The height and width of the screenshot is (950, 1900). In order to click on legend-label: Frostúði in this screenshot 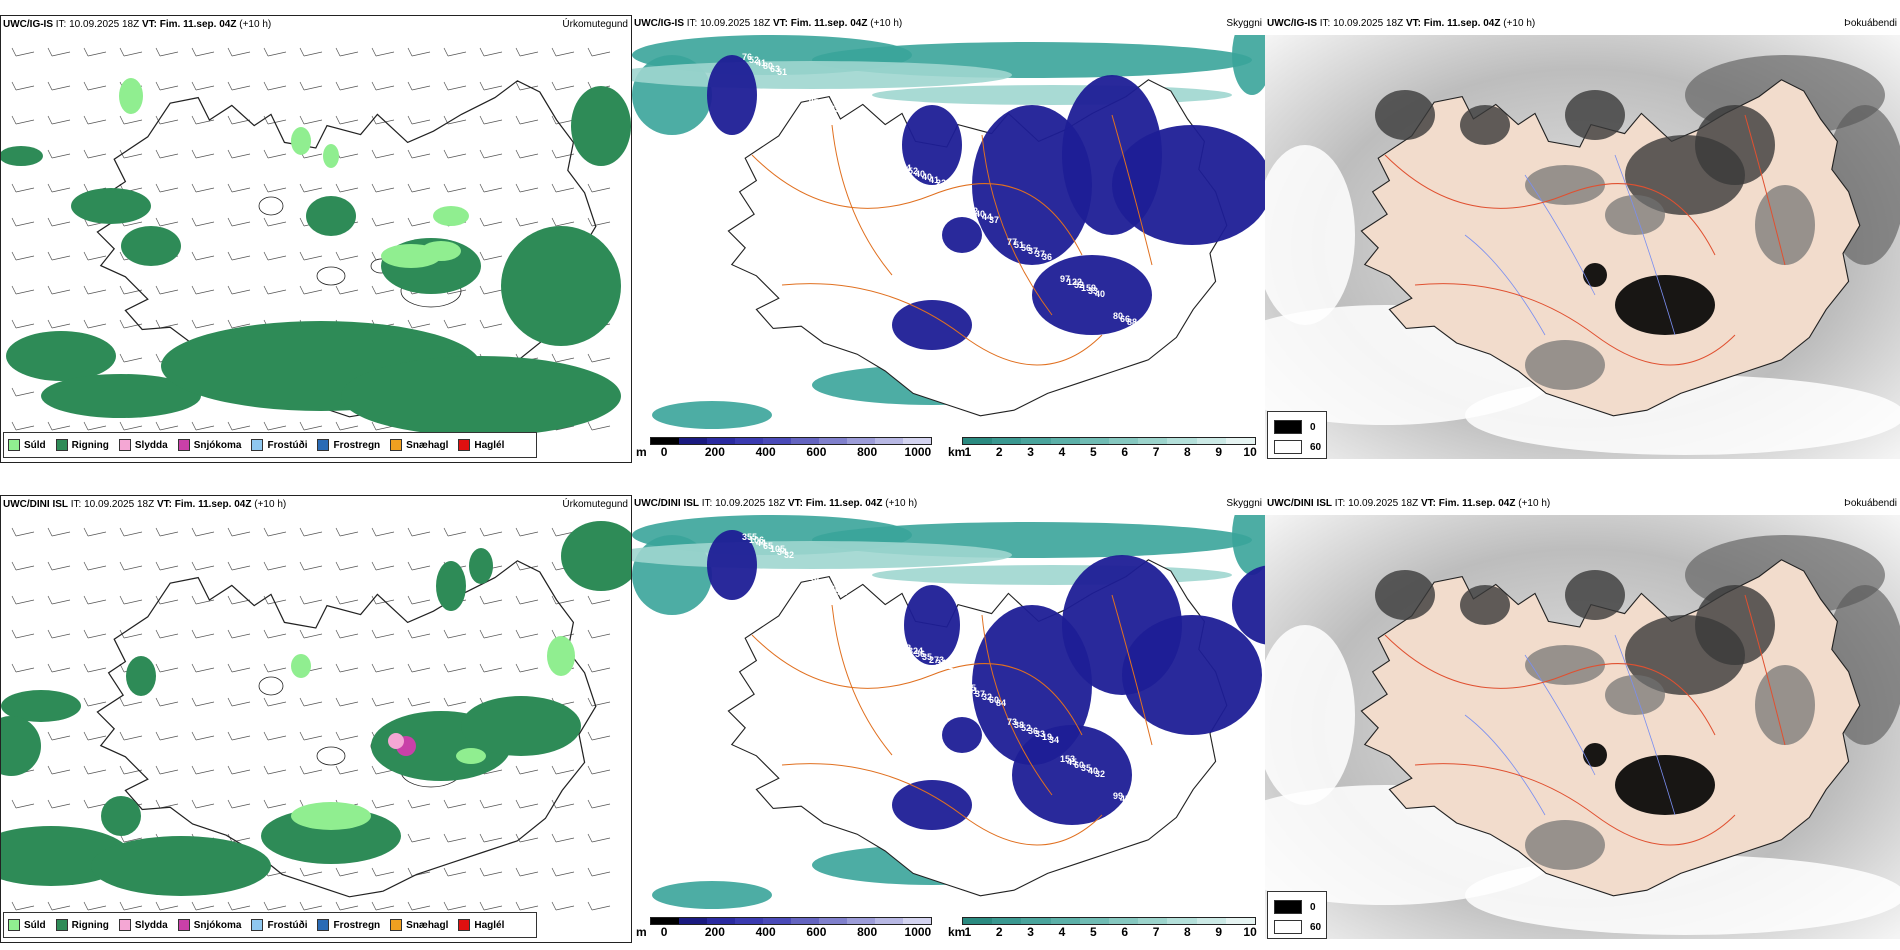, I will do `click(287, 925)`.